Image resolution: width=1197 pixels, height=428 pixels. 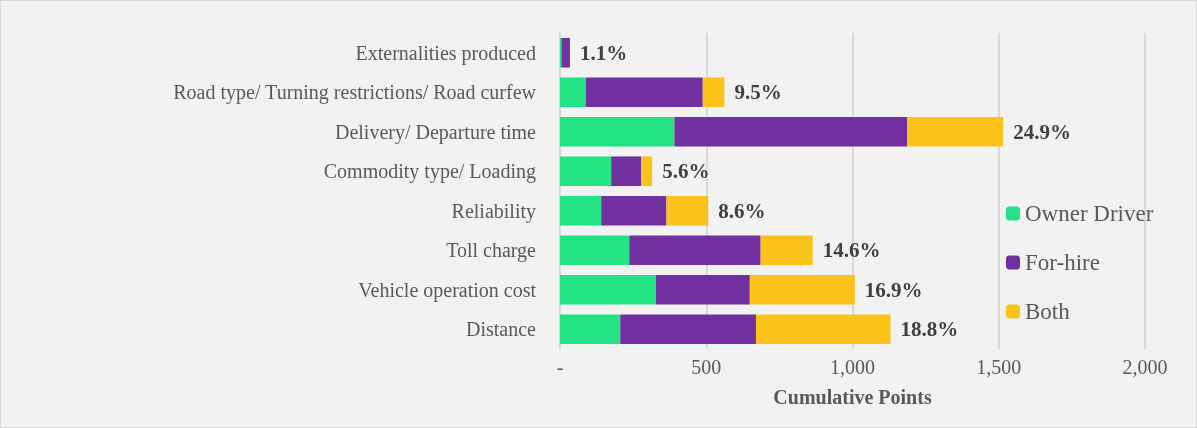 I want to click on x-tick-label: 1,500, so click(x=999, y=367).